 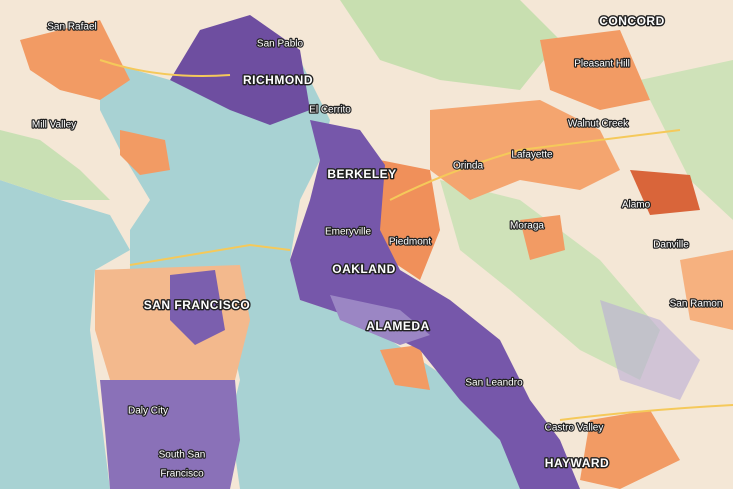 I want to click on place-label: Francisco, so click(x=182, y=474).